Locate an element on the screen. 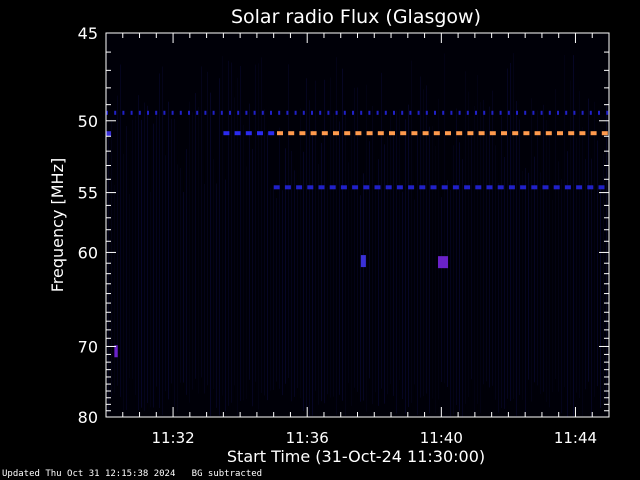  x-tick-label: 11:36 is located at coordinates (307, 438).